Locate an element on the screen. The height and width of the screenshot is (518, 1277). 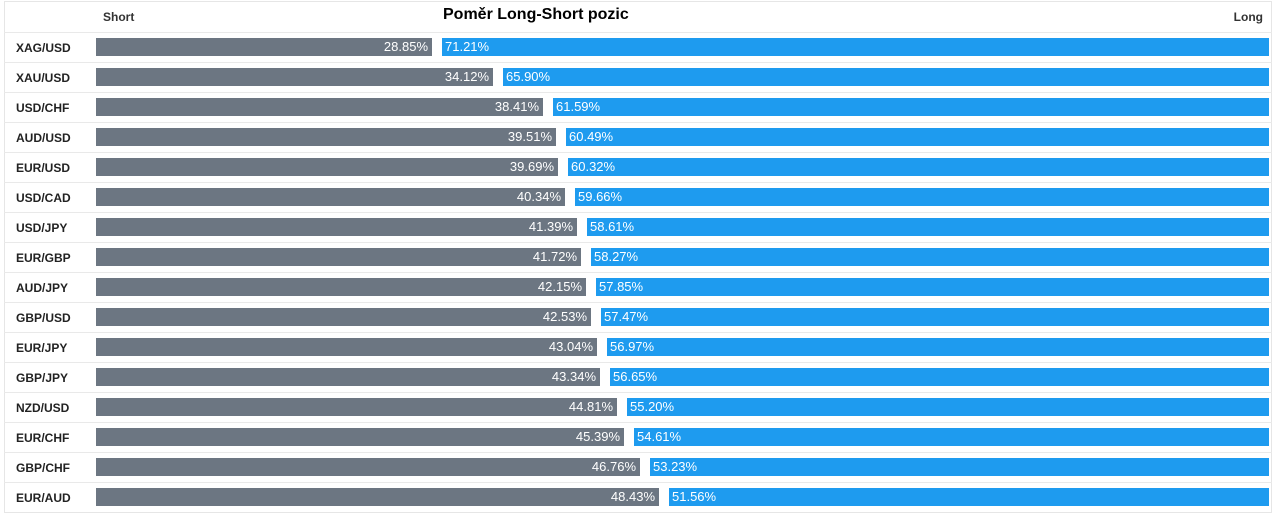
long-bar: 60.49% is located at coordinates (917, 137).